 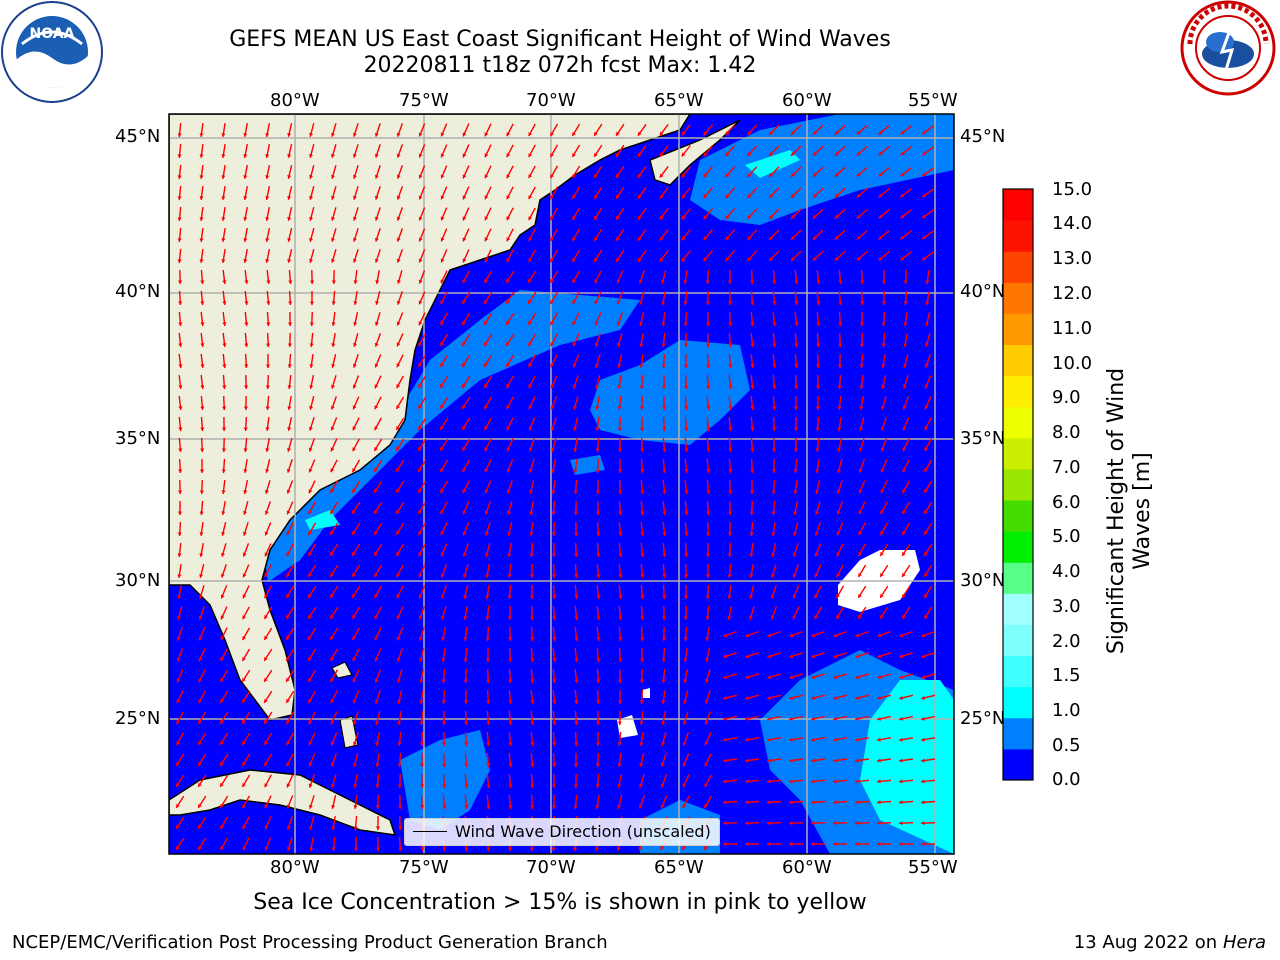 What do you see at coordinates (424, 867) in the screenshot?
I see `lon-label-bottom: 75°W` at bounding box center [424, 867].